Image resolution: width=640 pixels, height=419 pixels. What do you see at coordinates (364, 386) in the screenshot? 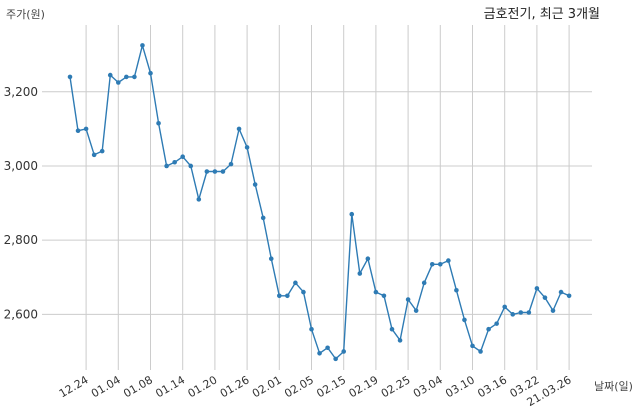
I see `x-tick-label: 02.19` at bounding box center [364, 386].